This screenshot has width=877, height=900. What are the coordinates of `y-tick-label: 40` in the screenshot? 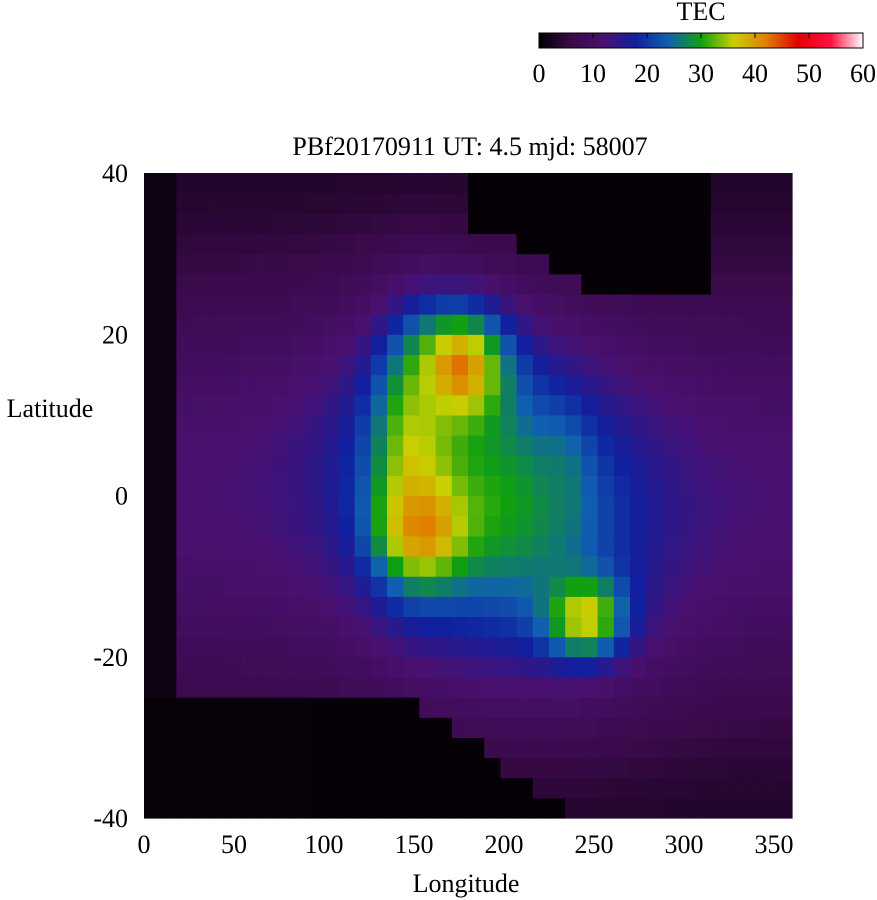 It's located at (115, 173).